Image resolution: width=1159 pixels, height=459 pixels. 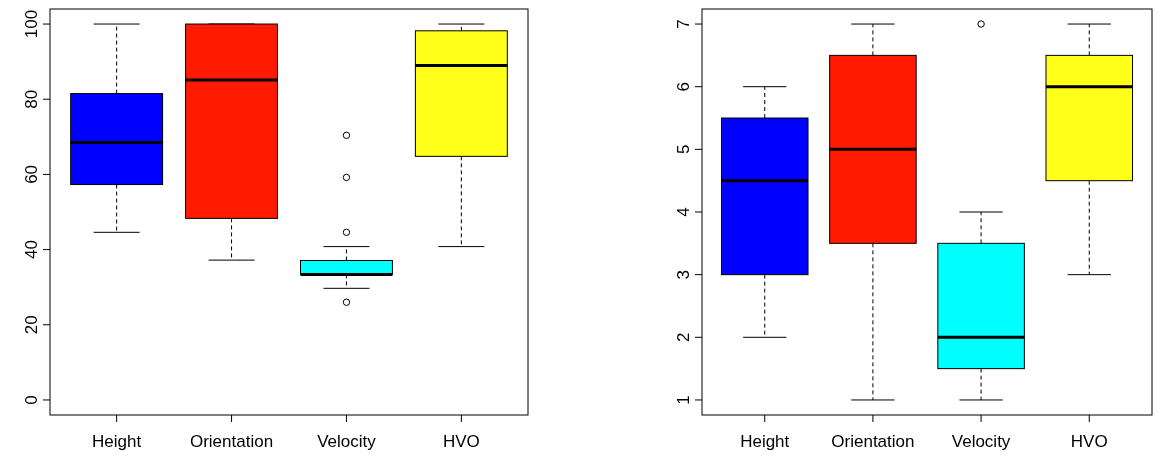 I want to click on y-tick-label: 7, so click(x=683, y=24).